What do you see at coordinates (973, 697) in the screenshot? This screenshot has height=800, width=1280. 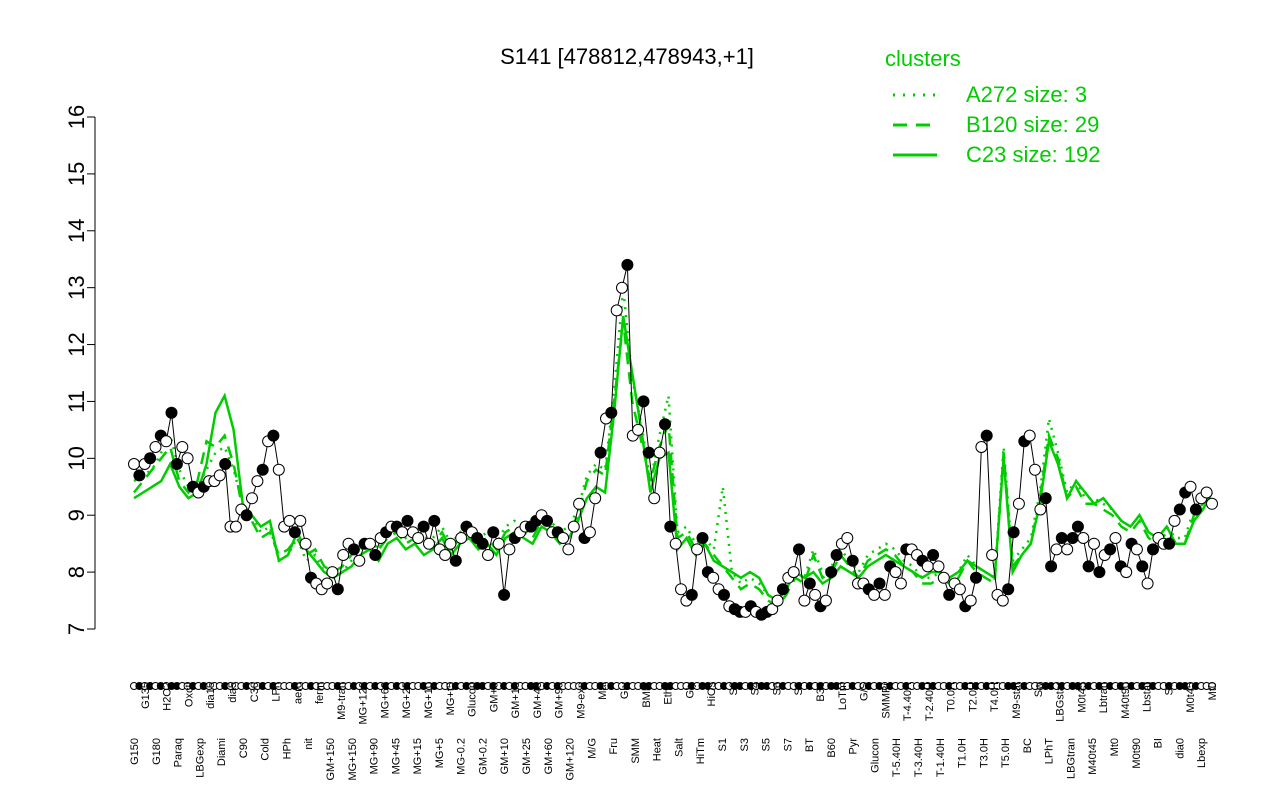 I see `x-tick-label: T2.0H` at bounding box center [973, 697].